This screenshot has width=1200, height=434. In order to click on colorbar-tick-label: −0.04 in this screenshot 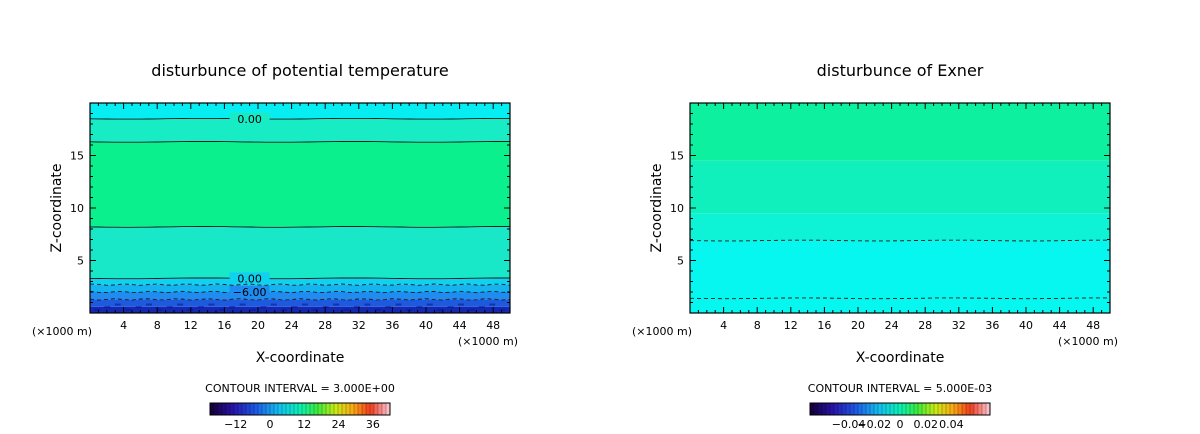, I will do `click(849, 424)`.